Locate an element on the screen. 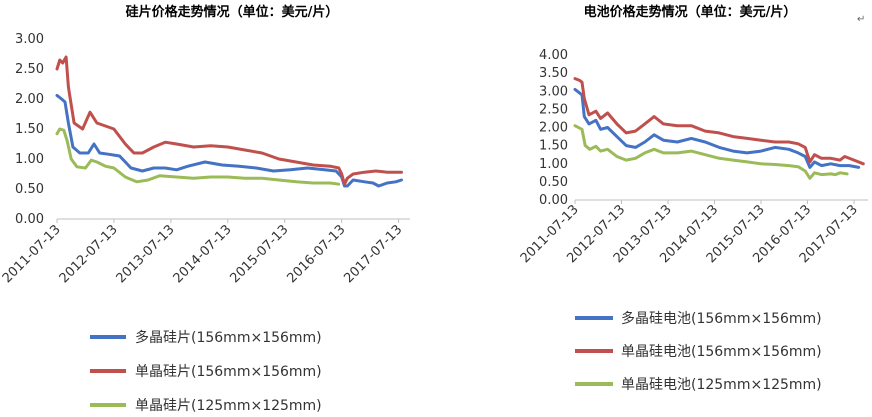  y-tick-label: 4.00 is located at coordinates (553, 55).